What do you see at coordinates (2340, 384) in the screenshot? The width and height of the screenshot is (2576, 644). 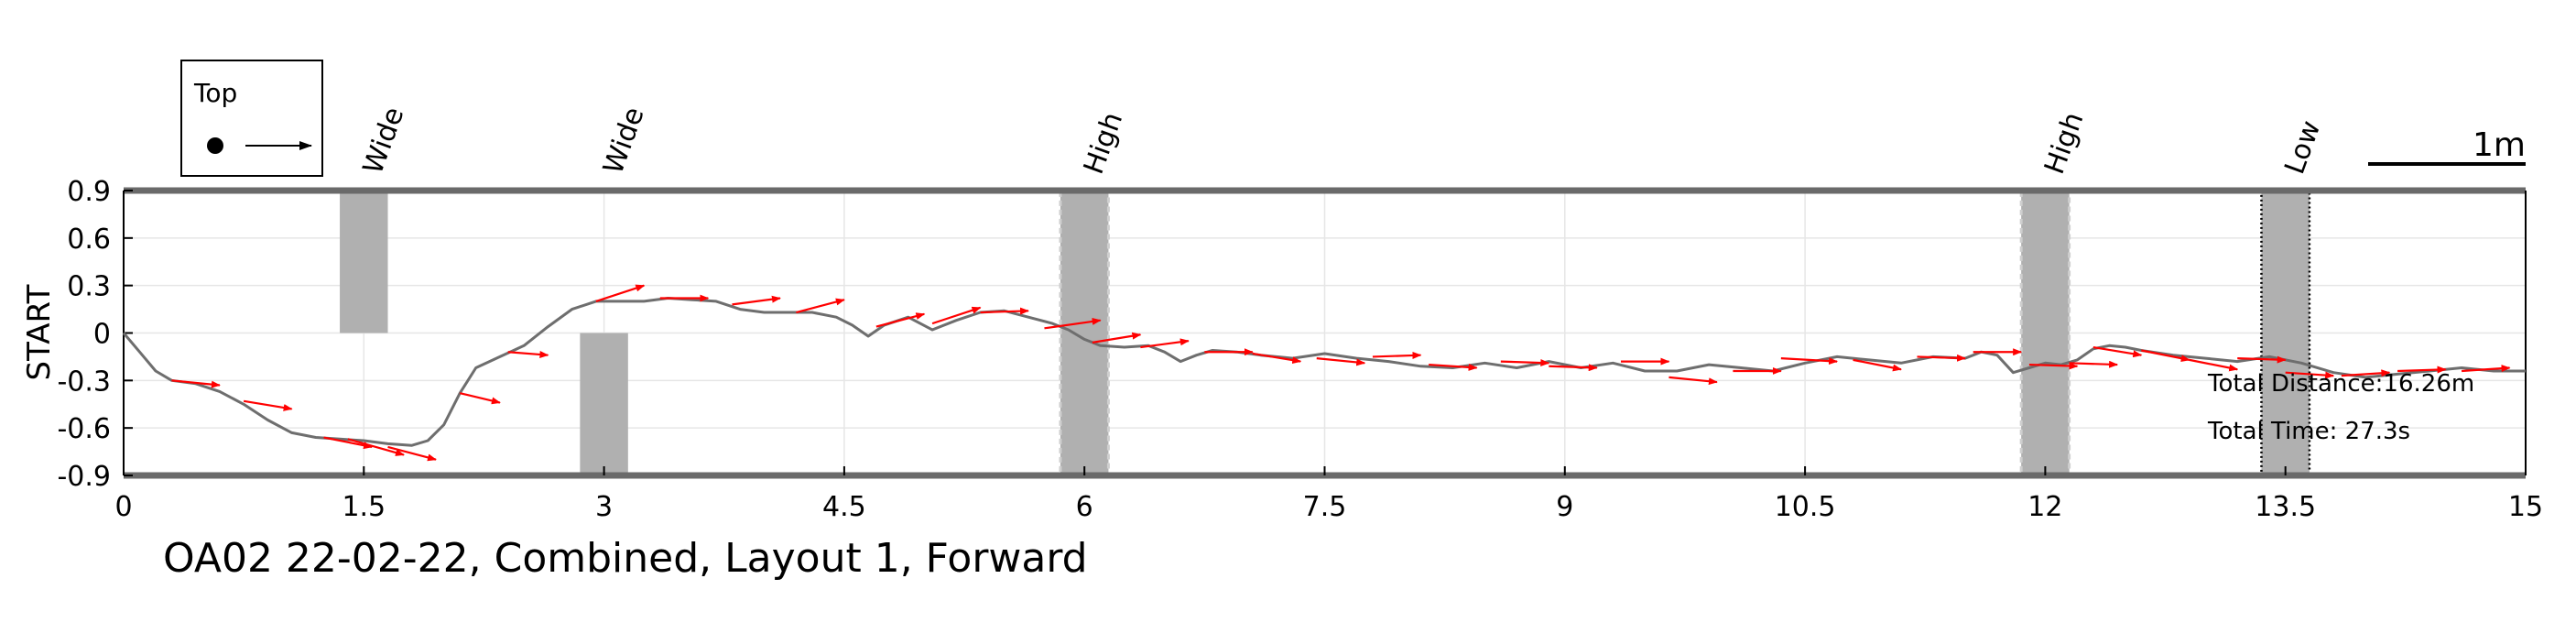 I see `total-distance-text: Total Distance:16.26m` at bounding box center [2340, 384].